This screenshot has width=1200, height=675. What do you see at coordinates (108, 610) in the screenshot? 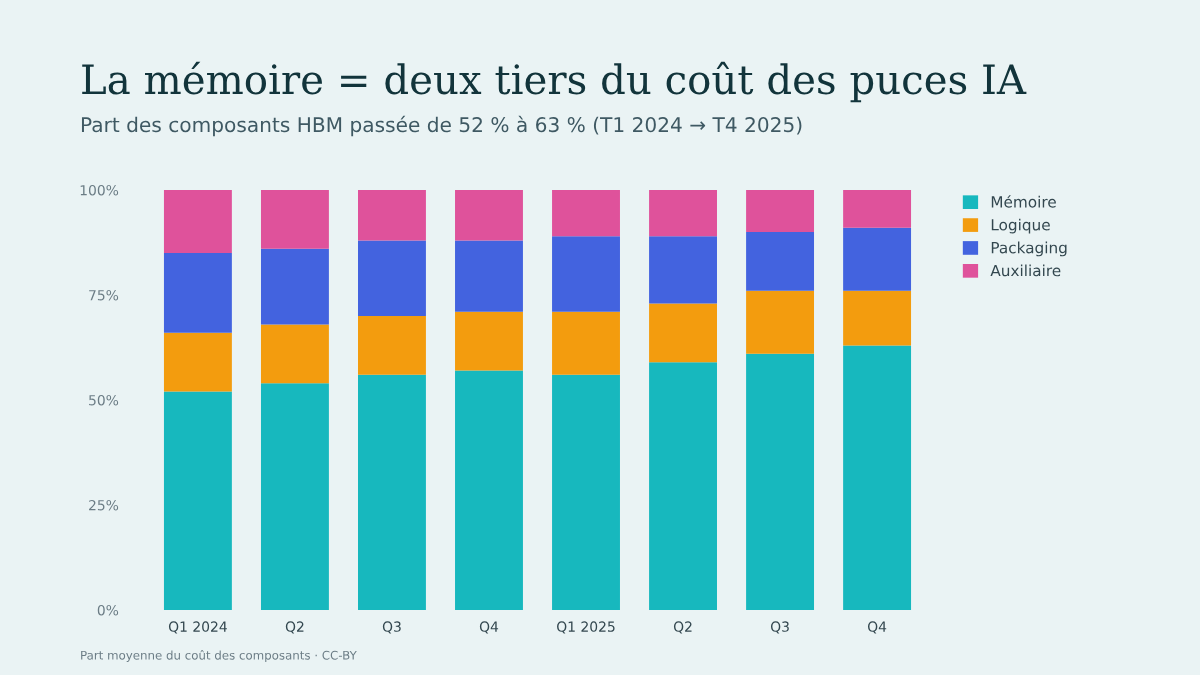
I see `y-tick-label: 0%` at bounding box center [108, 610].